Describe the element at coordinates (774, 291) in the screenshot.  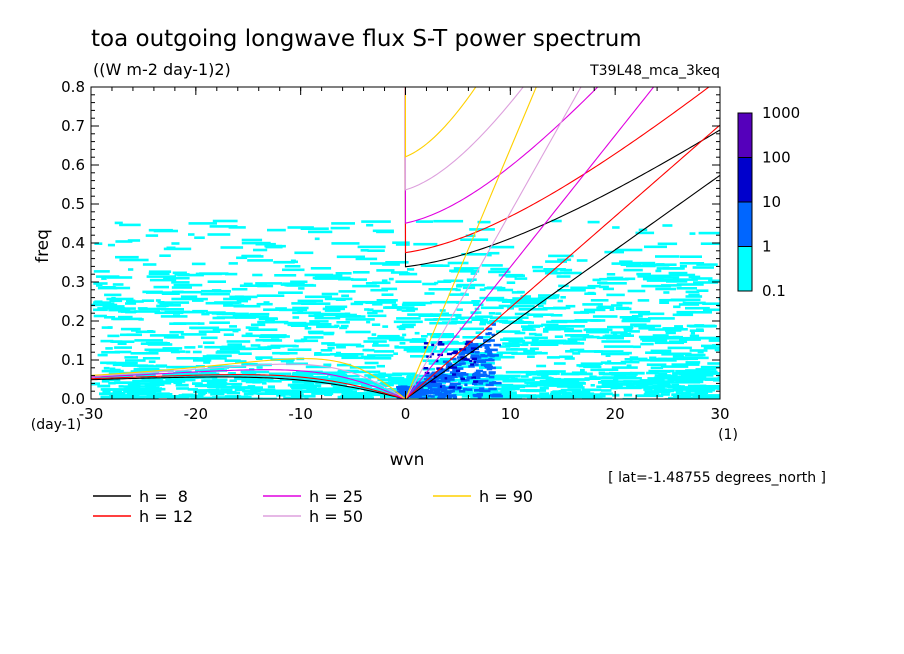
I see `colorbar-level-label: 0.1` at that location.